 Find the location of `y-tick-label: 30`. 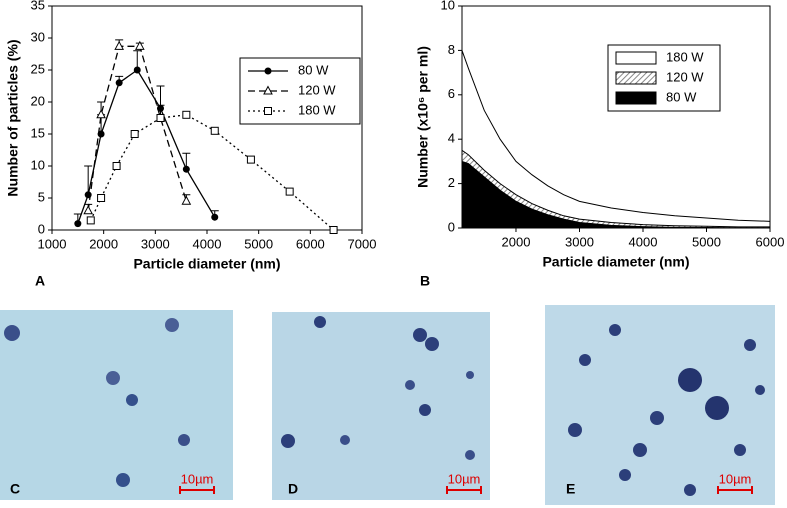

y-tick-label: 30 is located at coordinates (38, 36).